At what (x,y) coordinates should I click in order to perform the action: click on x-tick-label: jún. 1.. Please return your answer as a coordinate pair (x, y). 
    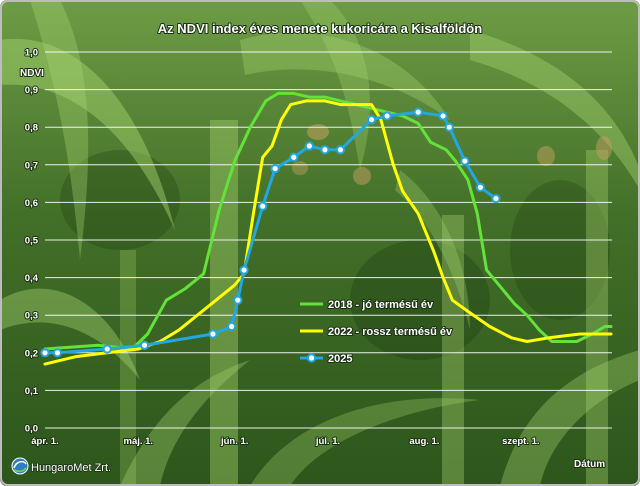
    Looking at the image, I should click on (234, 441).